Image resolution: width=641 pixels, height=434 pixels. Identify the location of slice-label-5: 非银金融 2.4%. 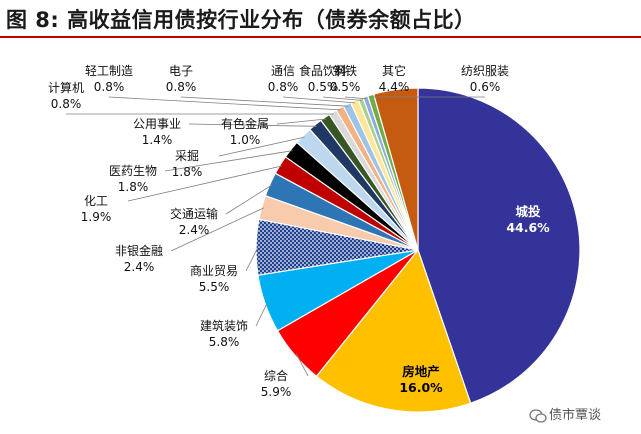
(139, 258).